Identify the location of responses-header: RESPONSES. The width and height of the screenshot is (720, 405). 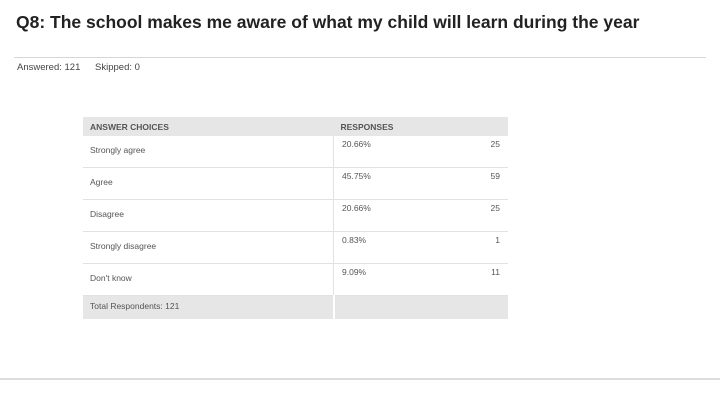
(420, 126).